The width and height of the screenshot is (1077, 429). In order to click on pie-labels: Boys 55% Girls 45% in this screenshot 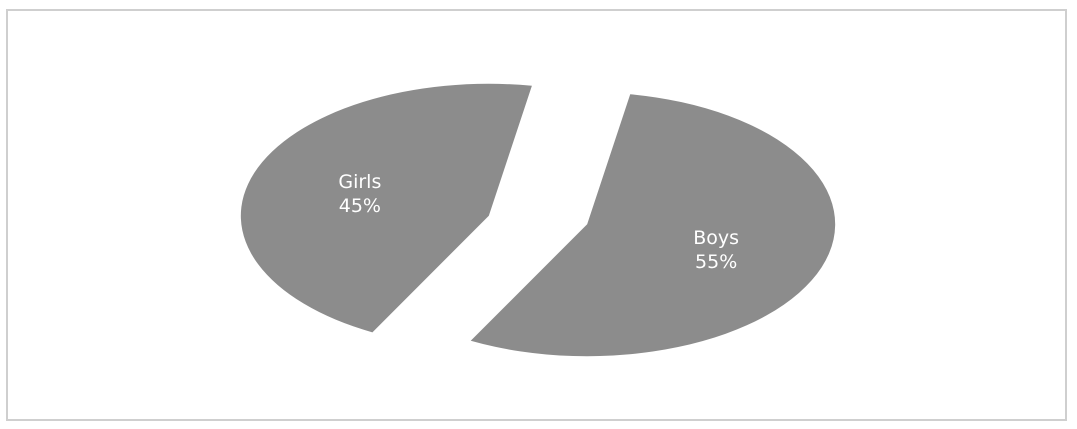, I will do `click(538, 222)`.